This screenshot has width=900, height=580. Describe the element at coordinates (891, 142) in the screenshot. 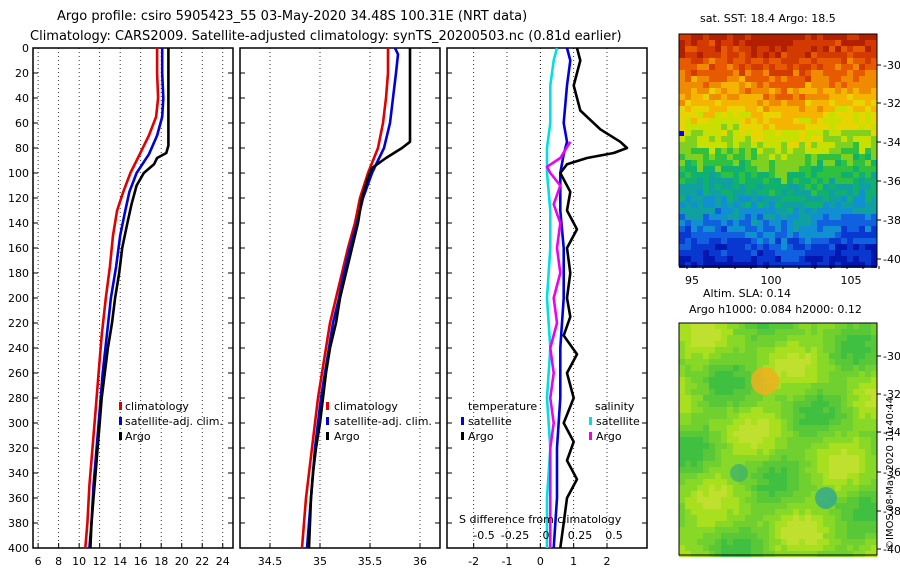

I see `sst-y-tick-label: -34` at that location.